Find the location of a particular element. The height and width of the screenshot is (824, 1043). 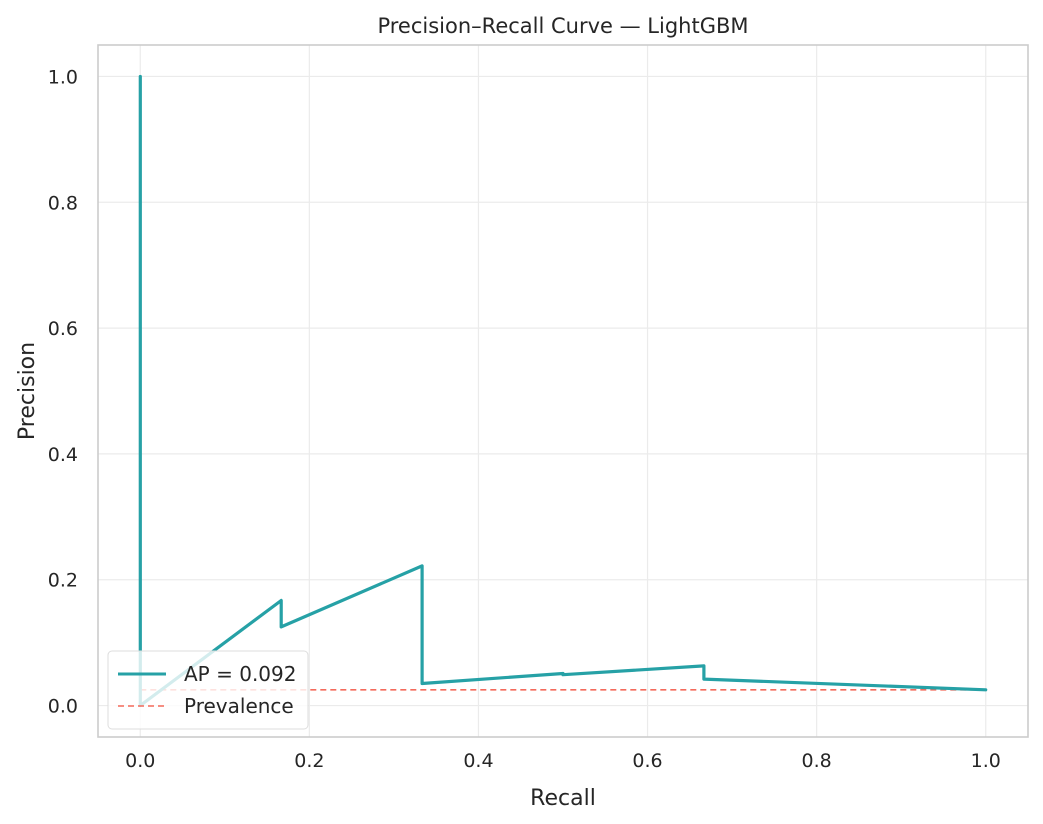

legend: AP = 0.092 Prevalence is located at coordinates (208, 690).